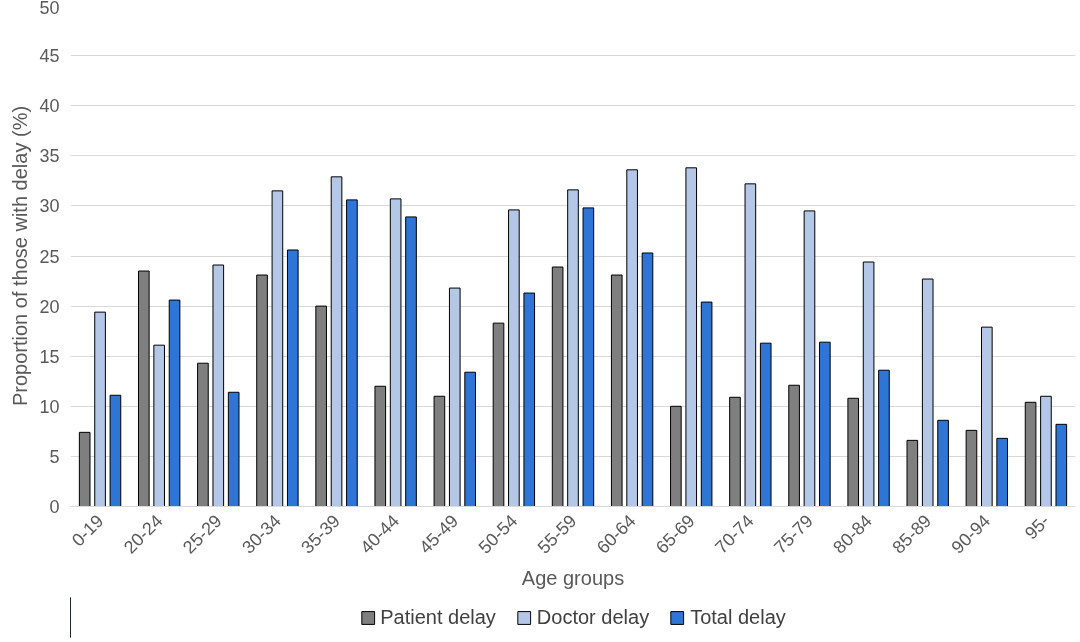 The height and width of the screenshot is (642, 1080). Describe the element at coordinates (49, 406) in the screenshot. I see `y-tick-label: 10` at that location.